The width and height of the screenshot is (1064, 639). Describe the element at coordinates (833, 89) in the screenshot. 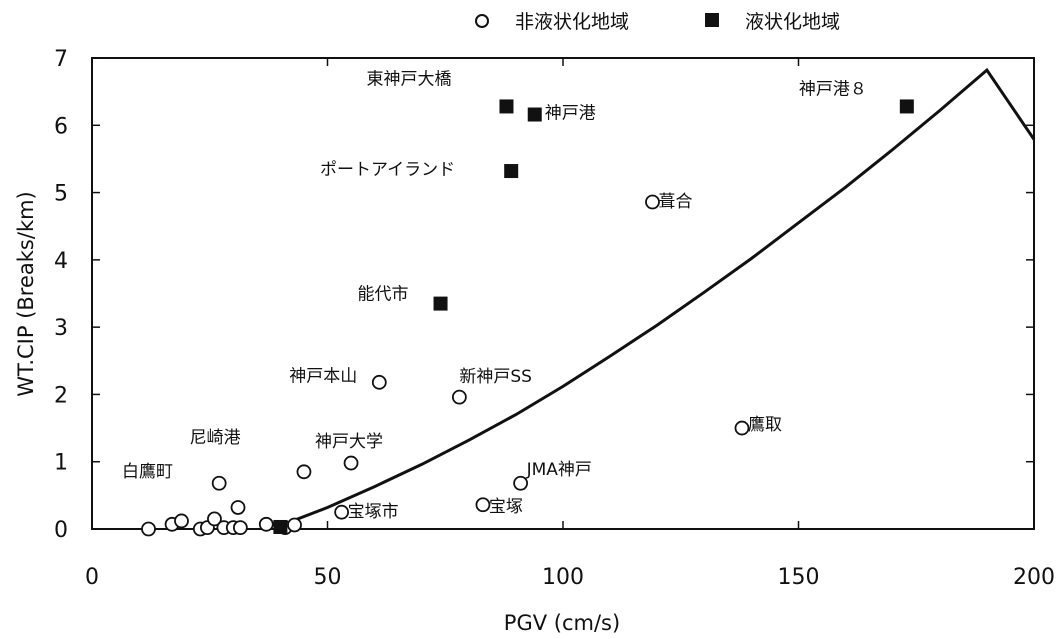

I see `data-point-label: 神戸港８` at that location.